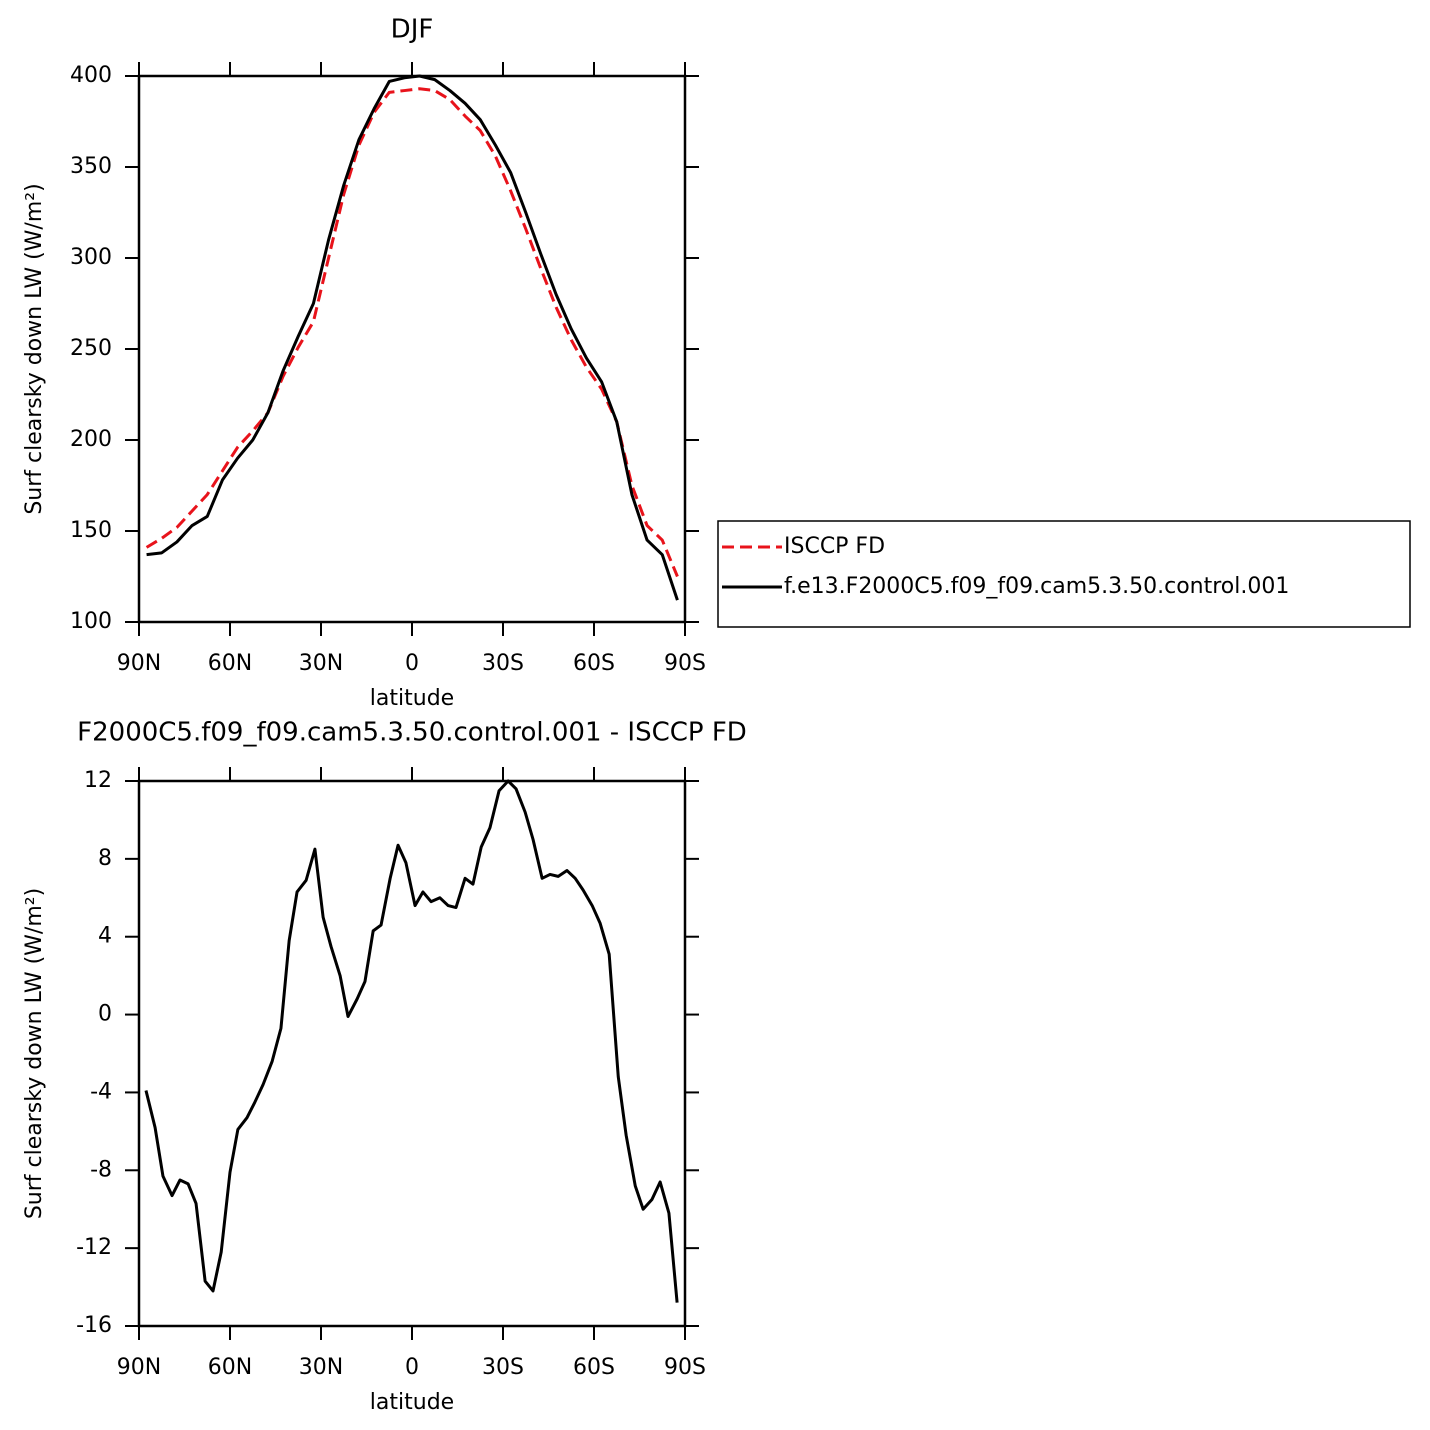  I want to click on y-tick-label: 300, so click(91, 257).